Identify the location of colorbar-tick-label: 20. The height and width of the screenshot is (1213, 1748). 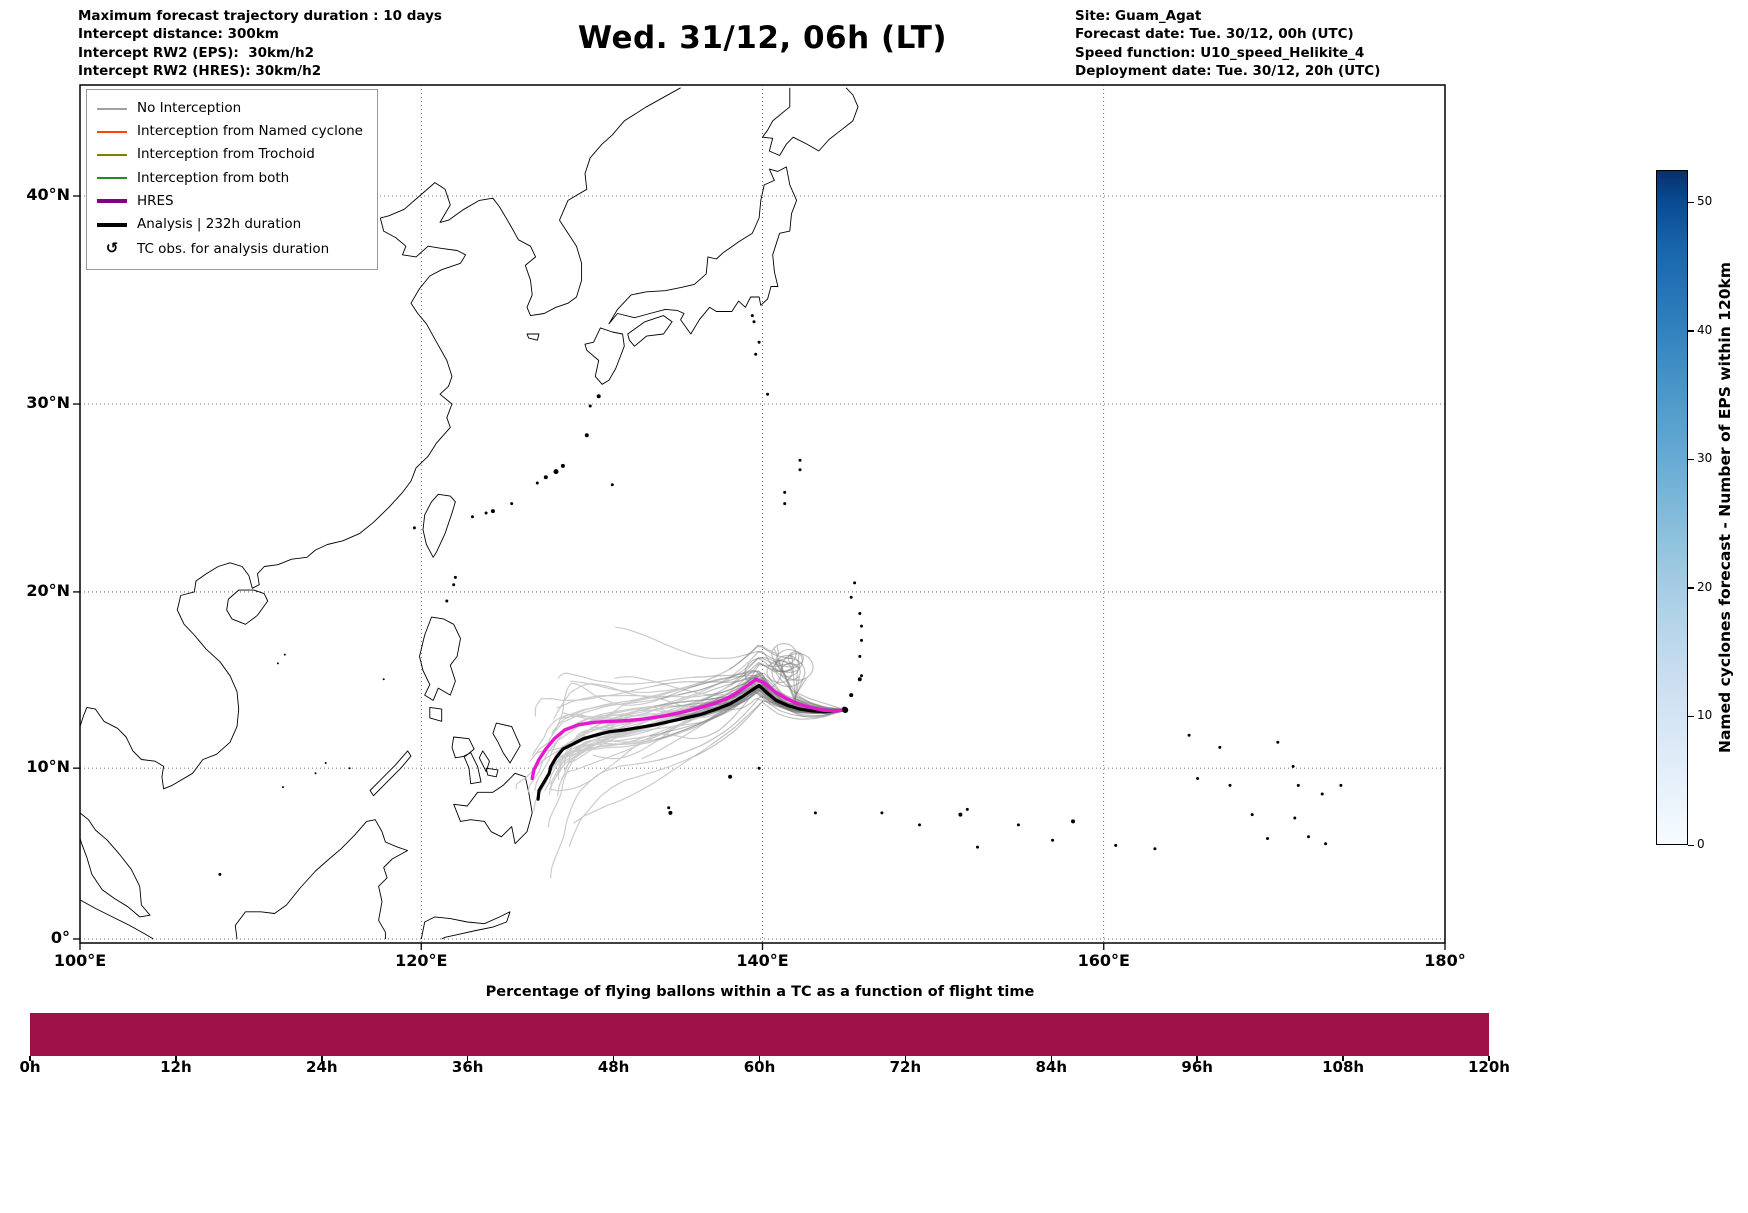
(1705, 586).